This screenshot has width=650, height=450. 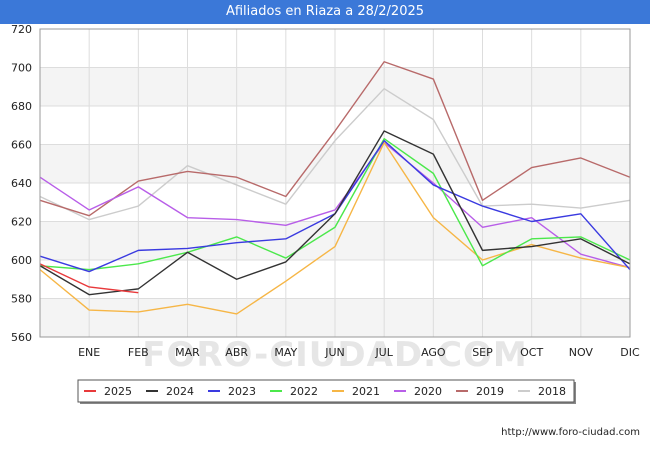 What do you see at coordinates (118, 391) in the screenshot?
I see `legend-label-2025: 2025` at bounding box center [118, 391].